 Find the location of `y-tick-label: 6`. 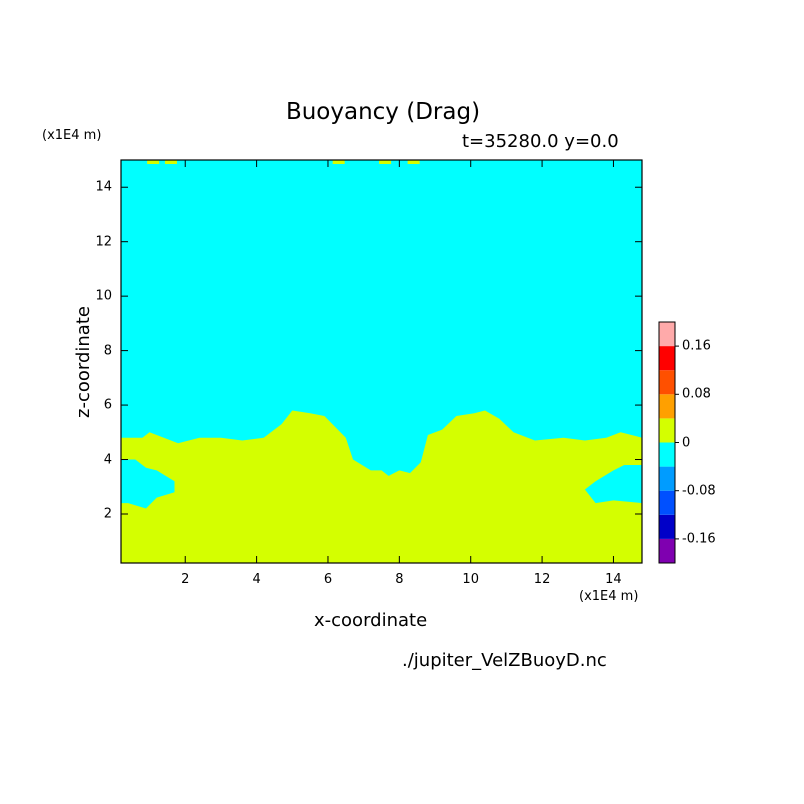

y-tick-label: 6 is located at coordinates (107, 405).